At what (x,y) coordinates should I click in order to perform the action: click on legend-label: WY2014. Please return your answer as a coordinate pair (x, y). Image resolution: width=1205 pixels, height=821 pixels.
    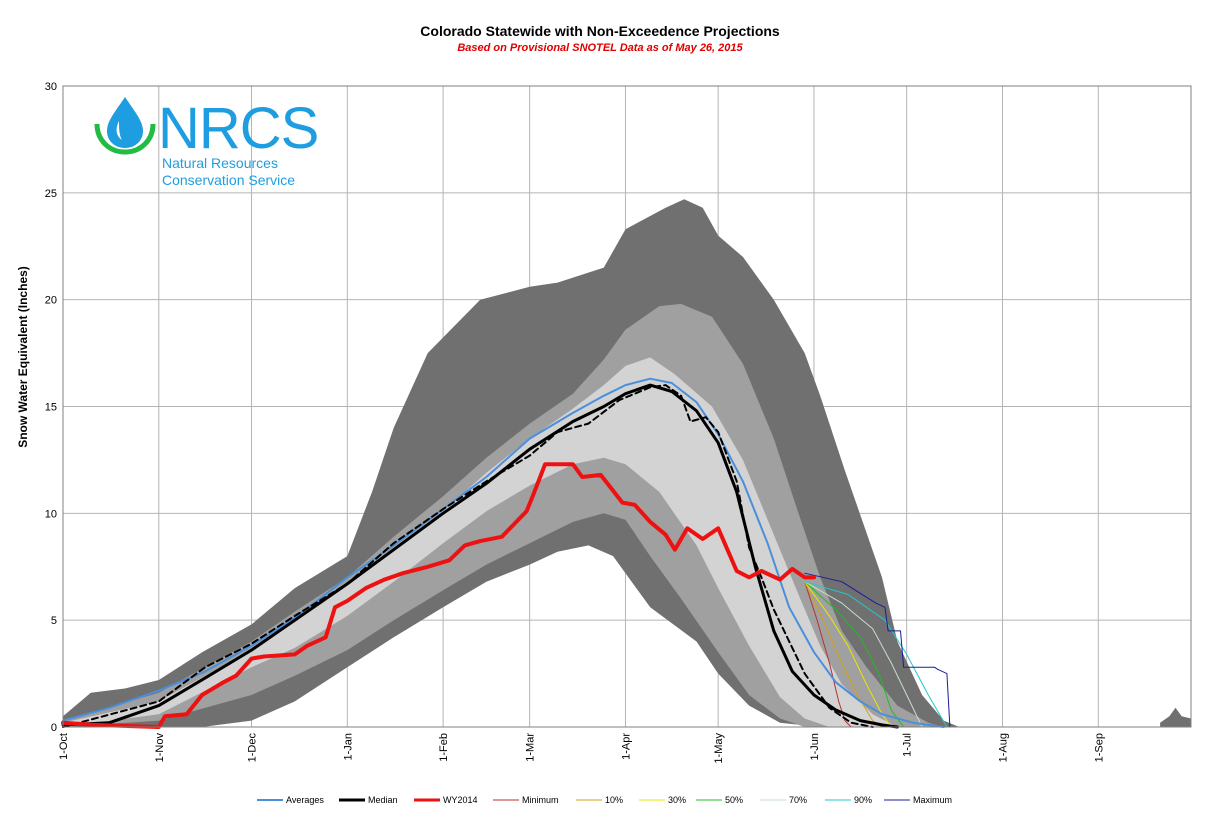
    Looking at the image, I should click on (460, 800).